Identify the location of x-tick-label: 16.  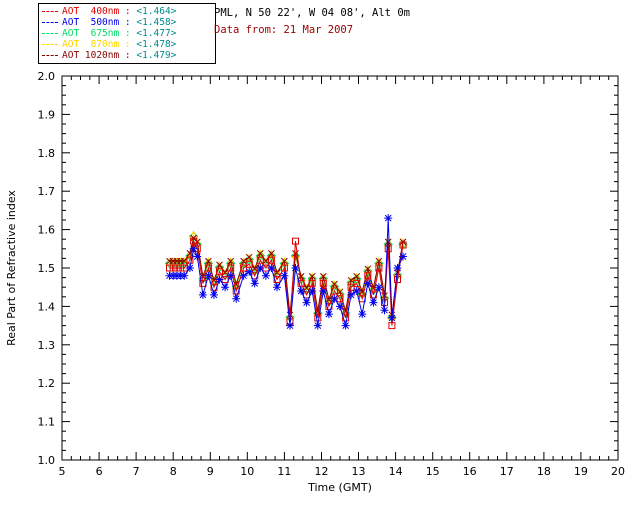
(470, 471).